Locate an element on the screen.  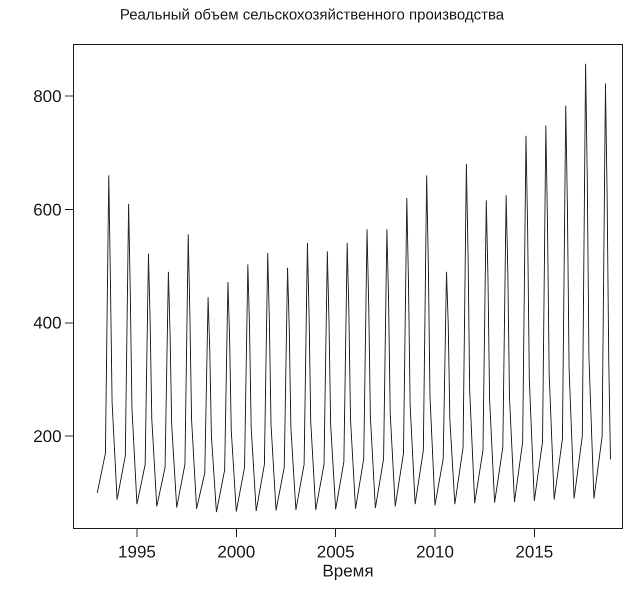
x-tick-label: 2010 is located at coordinates (435, 552).